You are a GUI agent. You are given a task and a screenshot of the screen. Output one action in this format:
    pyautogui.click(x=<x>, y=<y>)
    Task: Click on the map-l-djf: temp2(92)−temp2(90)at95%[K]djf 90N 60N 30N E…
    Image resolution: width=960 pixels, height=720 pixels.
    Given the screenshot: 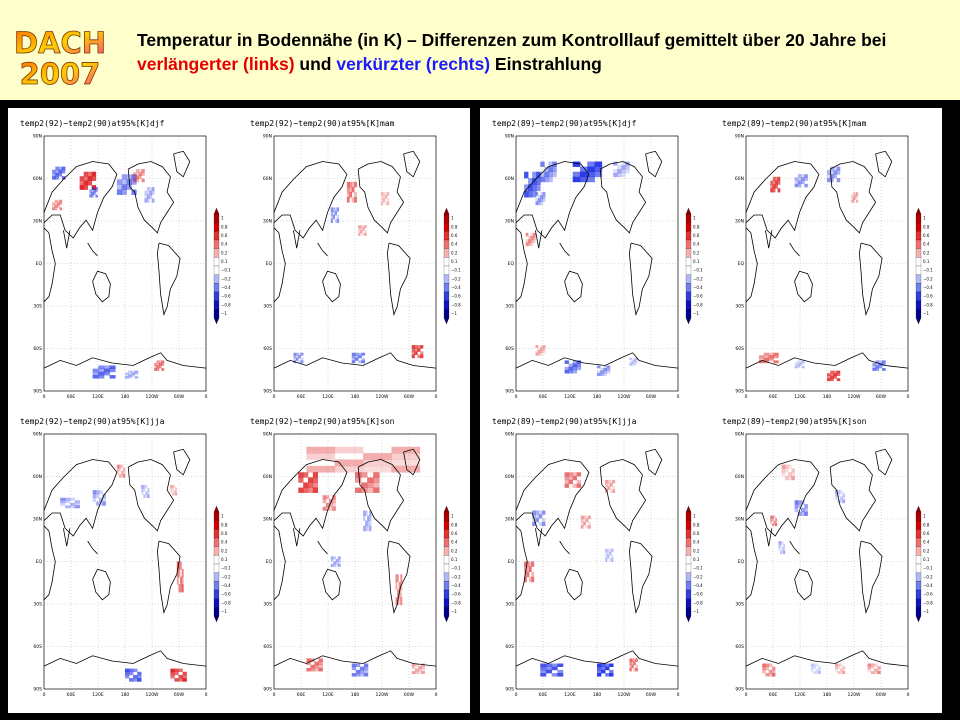 What is the action you would take?
    pyautogui.click(x=128, y=261)
    